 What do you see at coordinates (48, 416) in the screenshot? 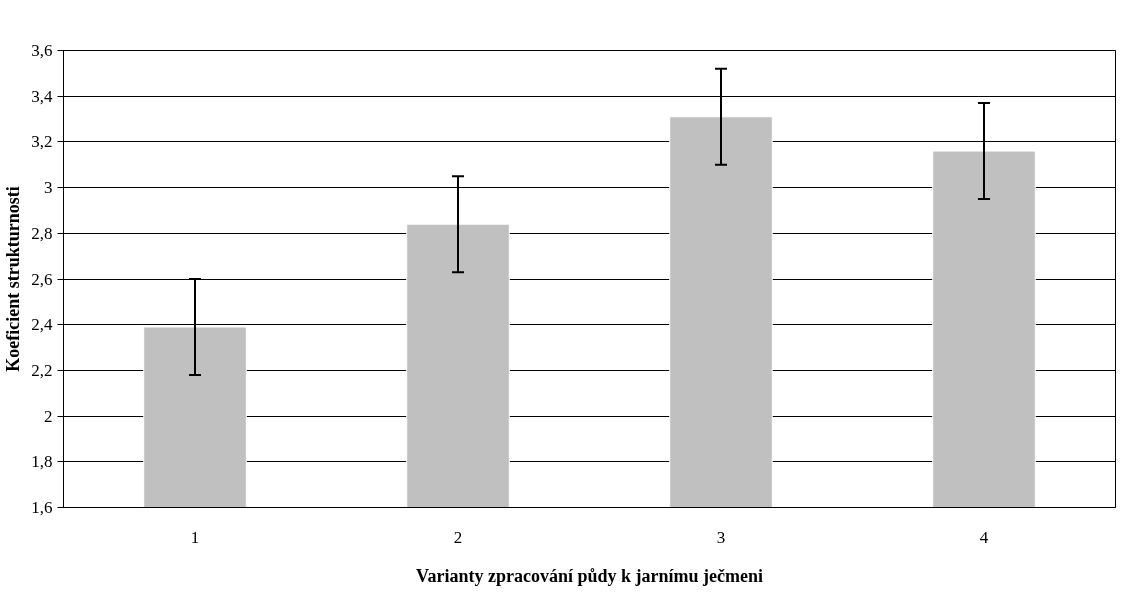
I see `y-tick-label: 2` at bounding box center [48, 416].